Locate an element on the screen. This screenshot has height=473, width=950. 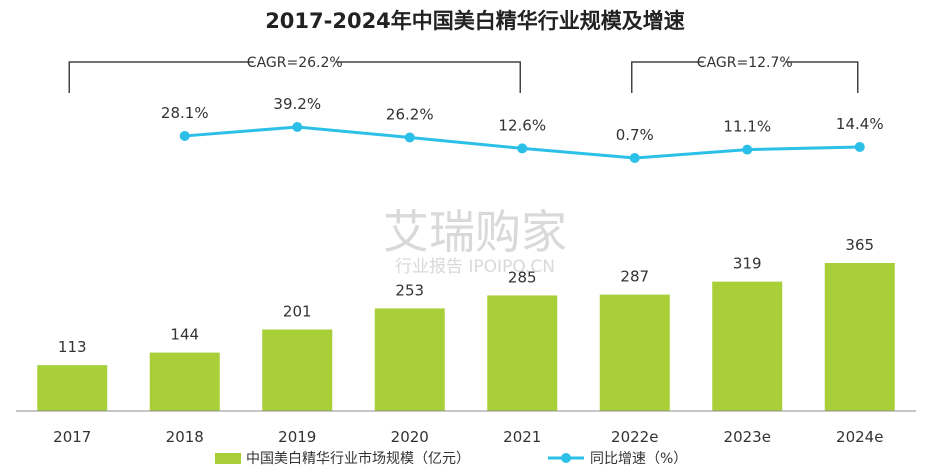
growth-point-2023e is located at coordinates (747, 149).